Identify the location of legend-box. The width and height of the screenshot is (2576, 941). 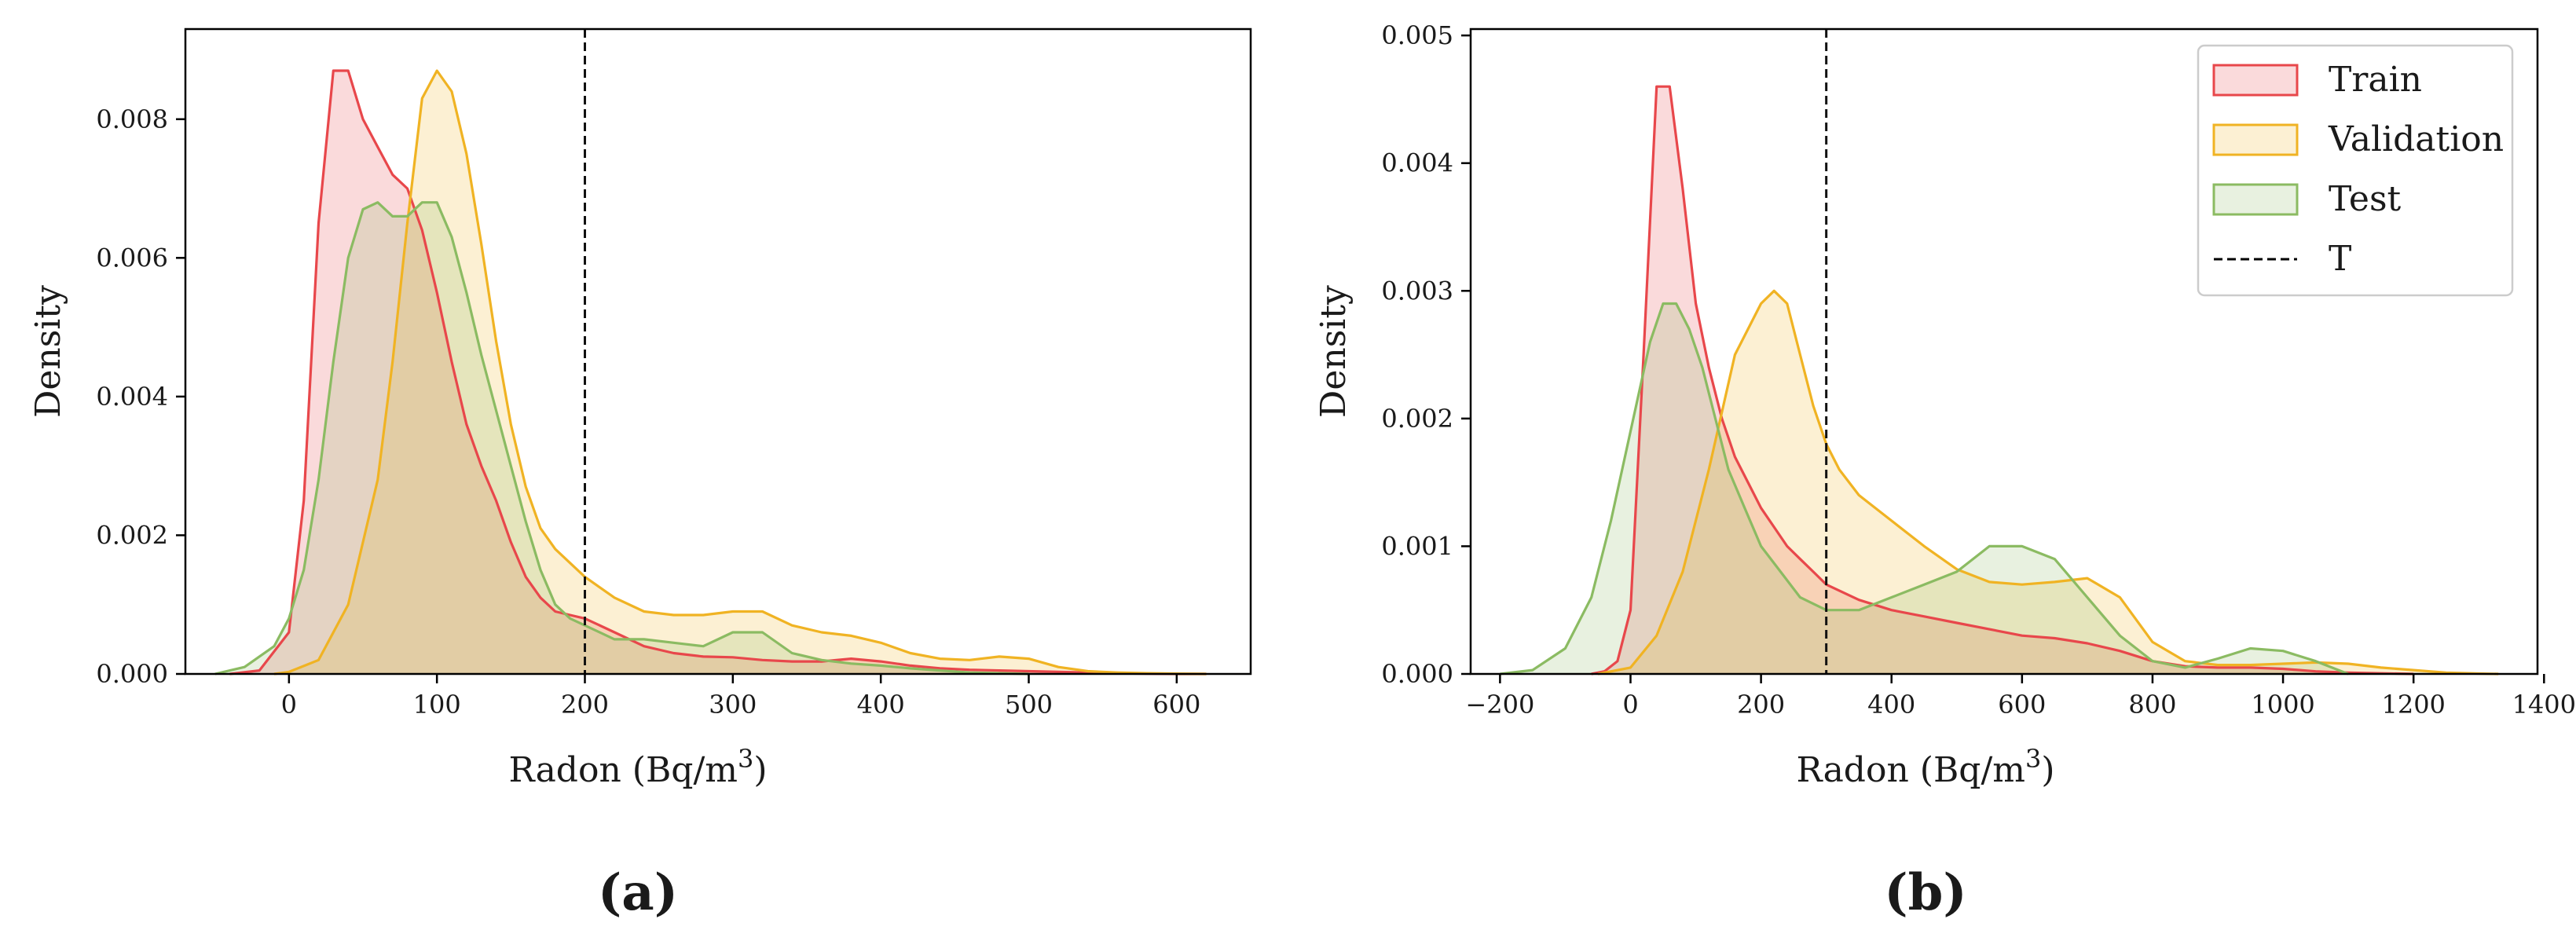
(2355, 170).